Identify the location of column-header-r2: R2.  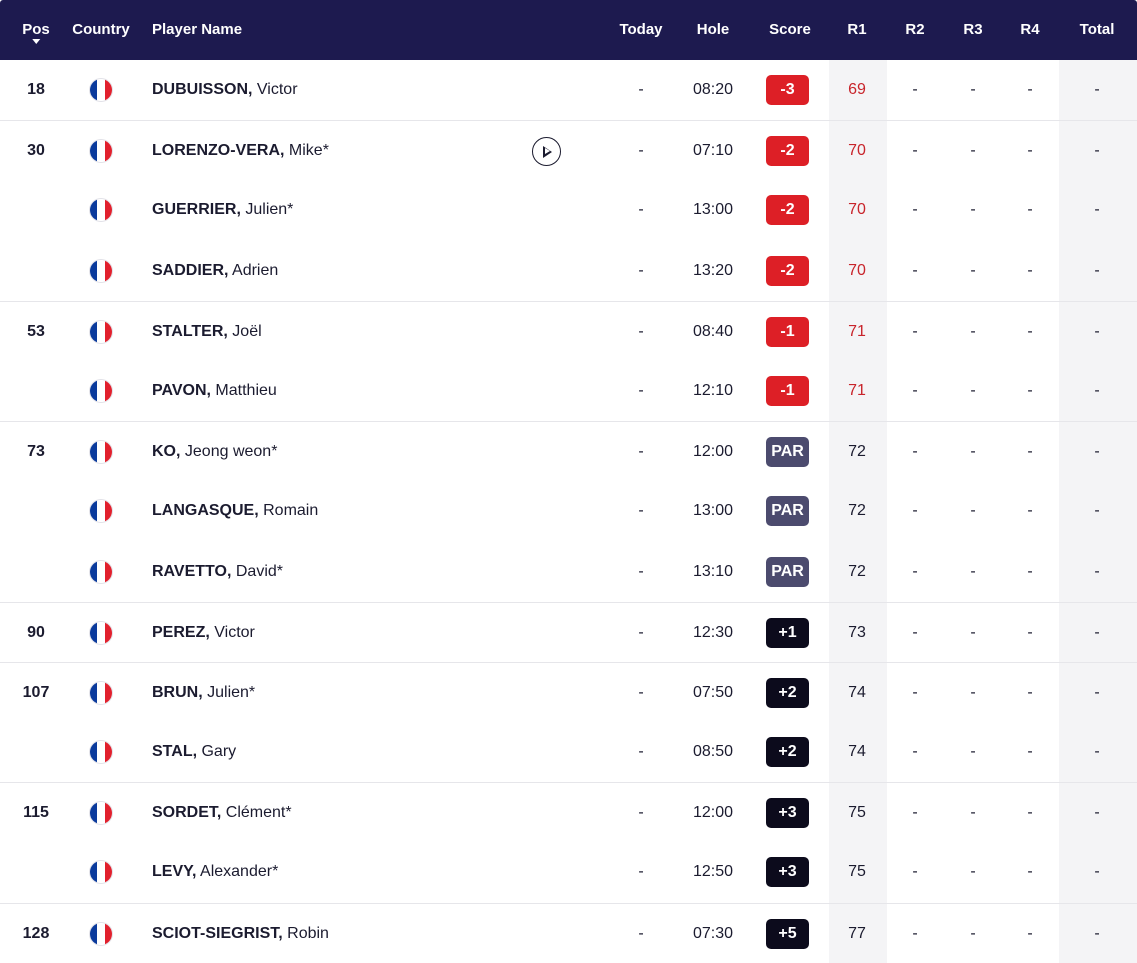
(915, 29).